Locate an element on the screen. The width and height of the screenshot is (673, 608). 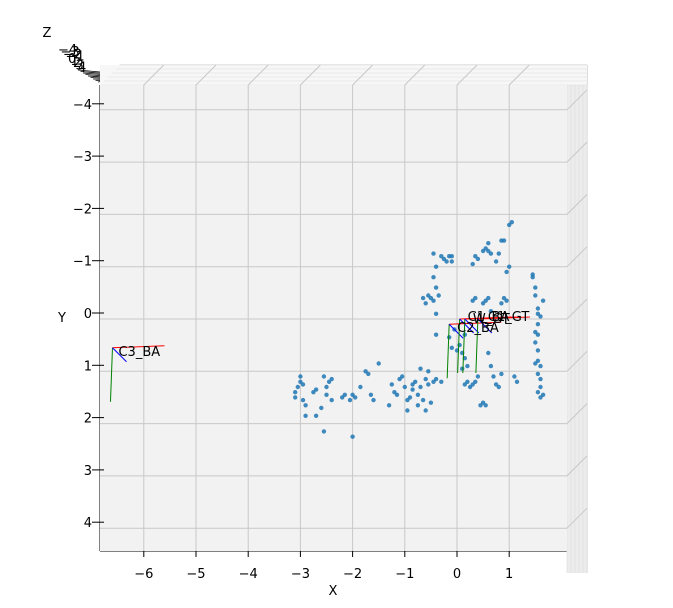
camera-label: W_GT is located at coordinates (491, 319).